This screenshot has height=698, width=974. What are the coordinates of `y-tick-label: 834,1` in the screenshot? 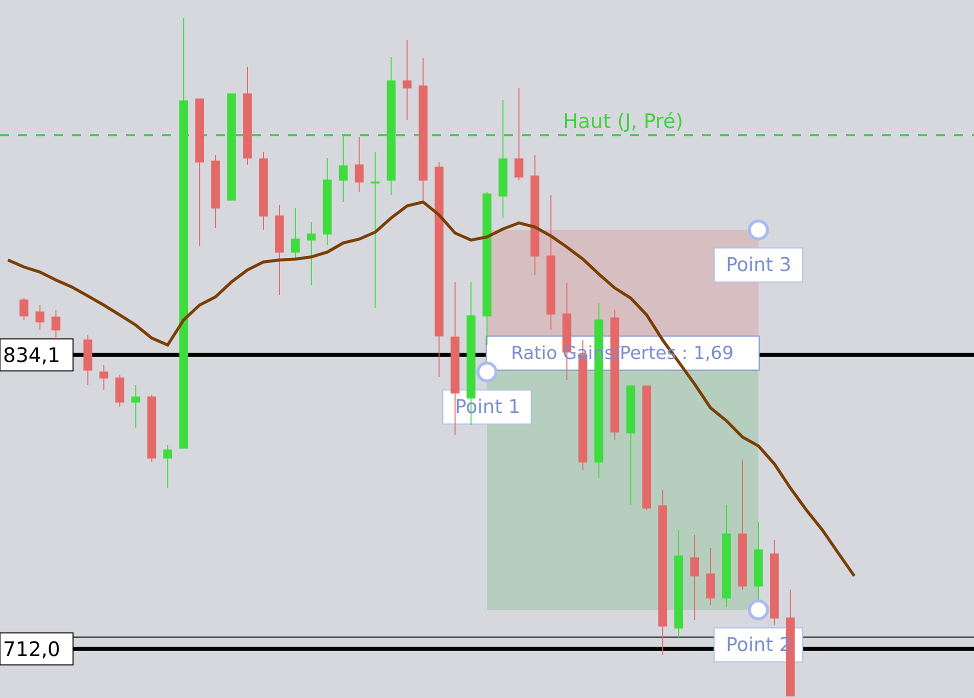 It's located at (31, 354).